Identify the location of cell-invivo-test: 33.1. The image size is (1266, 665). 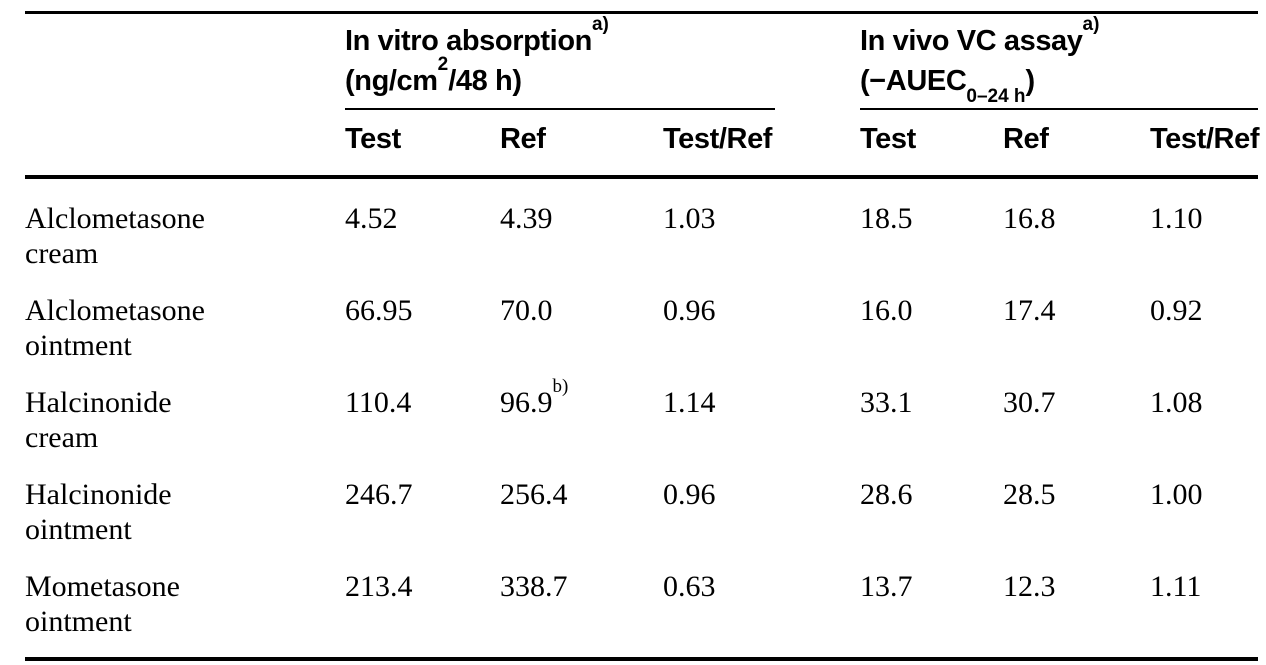
(886, 402).